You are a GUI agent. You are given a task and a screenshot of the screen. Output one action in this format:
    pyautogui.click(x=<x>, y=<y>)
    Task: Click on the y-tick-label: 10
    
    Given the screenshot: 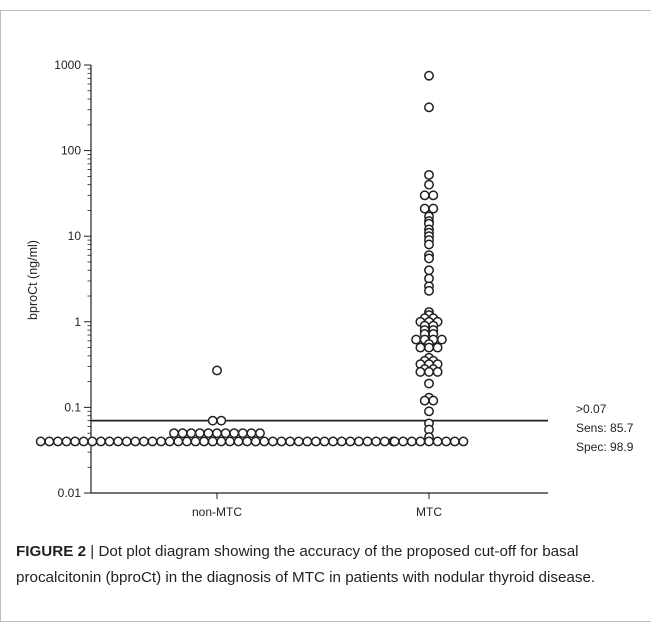 What is the action you would take?
    pyautogui.click(x=75, y=236)
    